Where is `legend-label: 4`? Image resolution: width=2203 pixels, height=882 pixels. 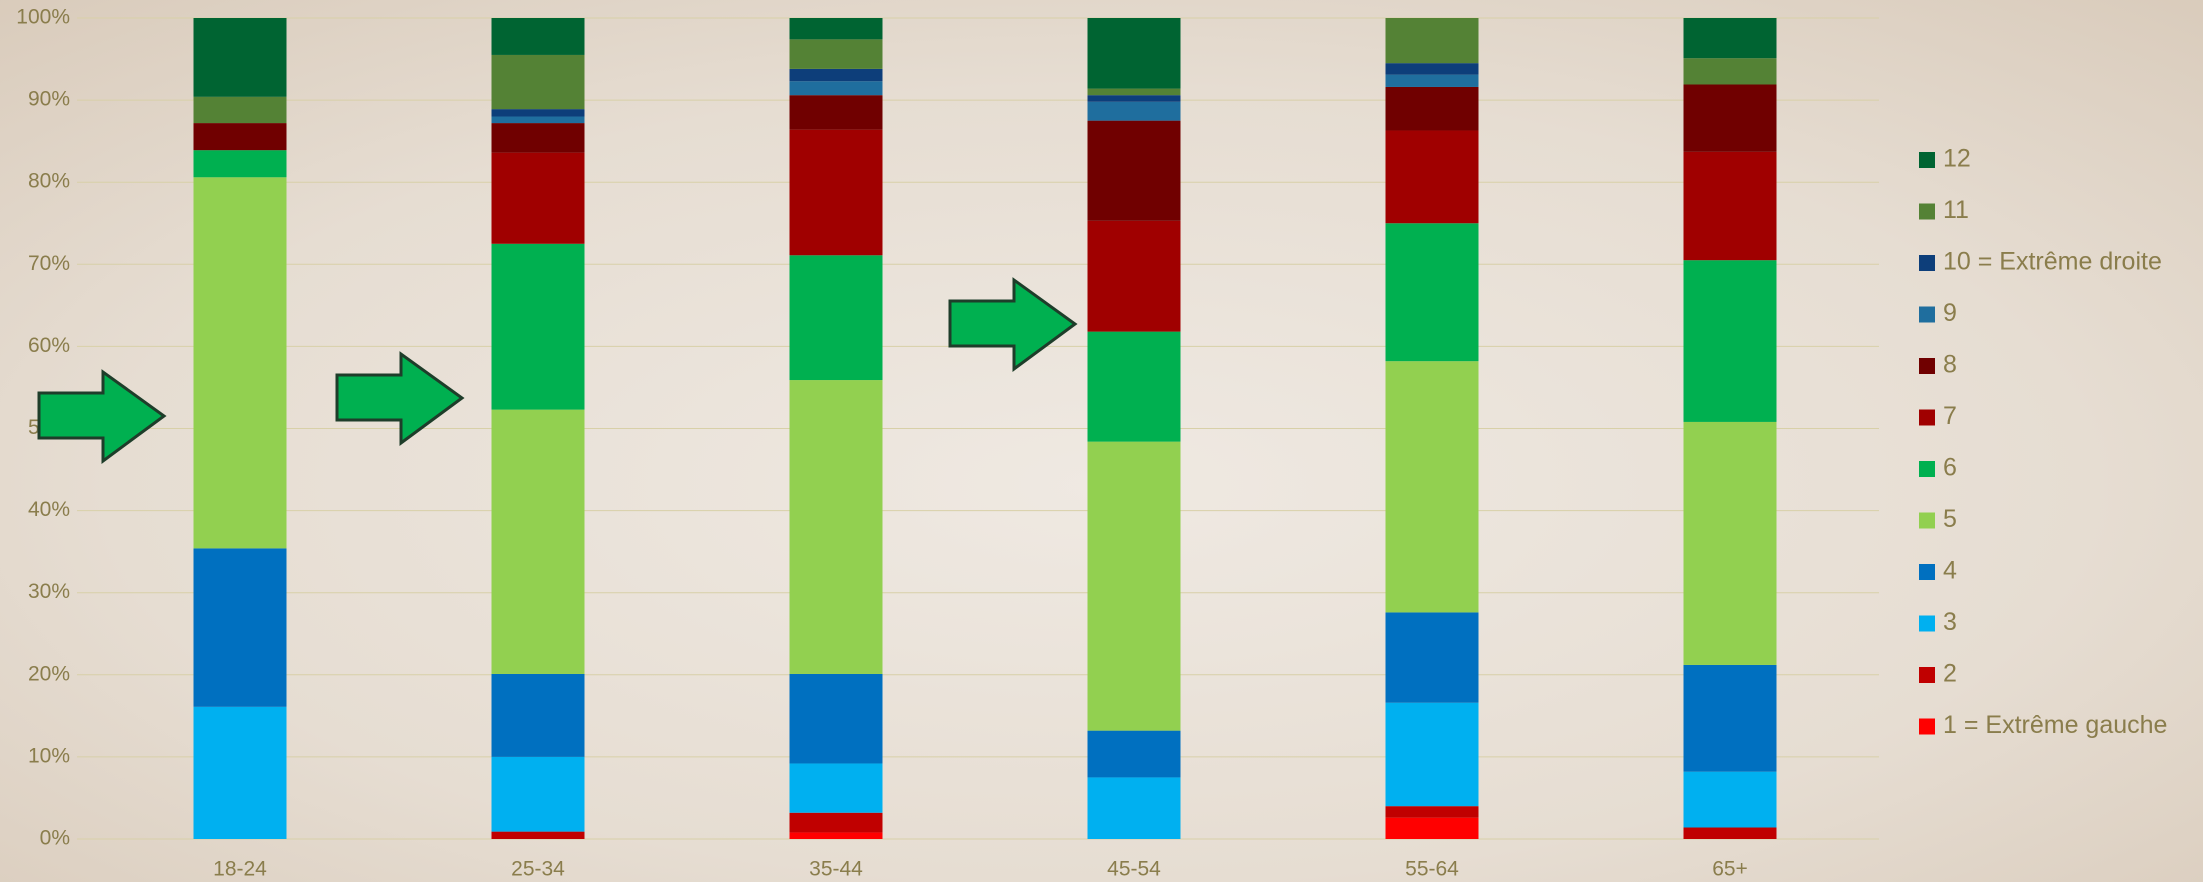
legend-label: 4 is located at coordinates (1950, 571).